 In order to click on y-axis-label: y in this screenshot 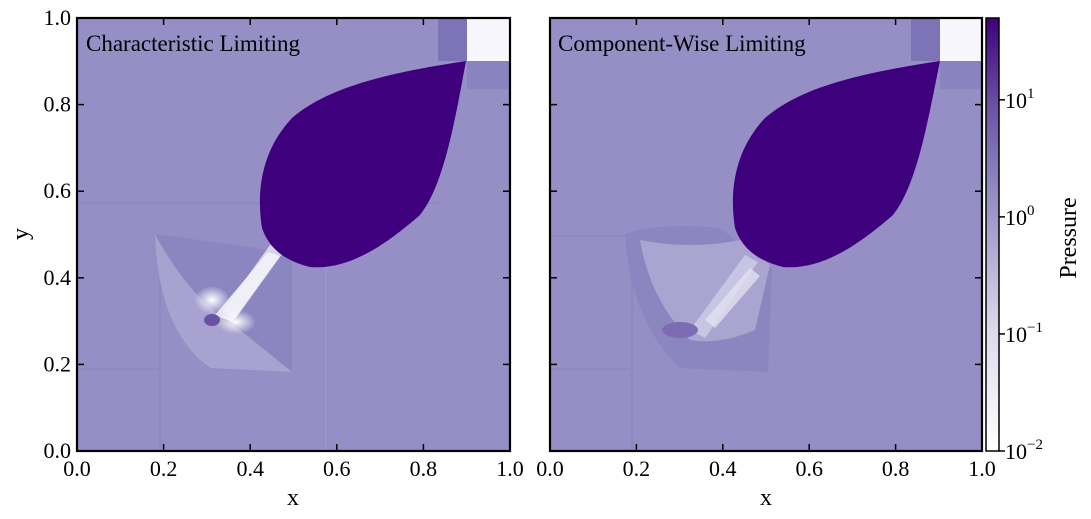, I will do `click(21, 234)`.